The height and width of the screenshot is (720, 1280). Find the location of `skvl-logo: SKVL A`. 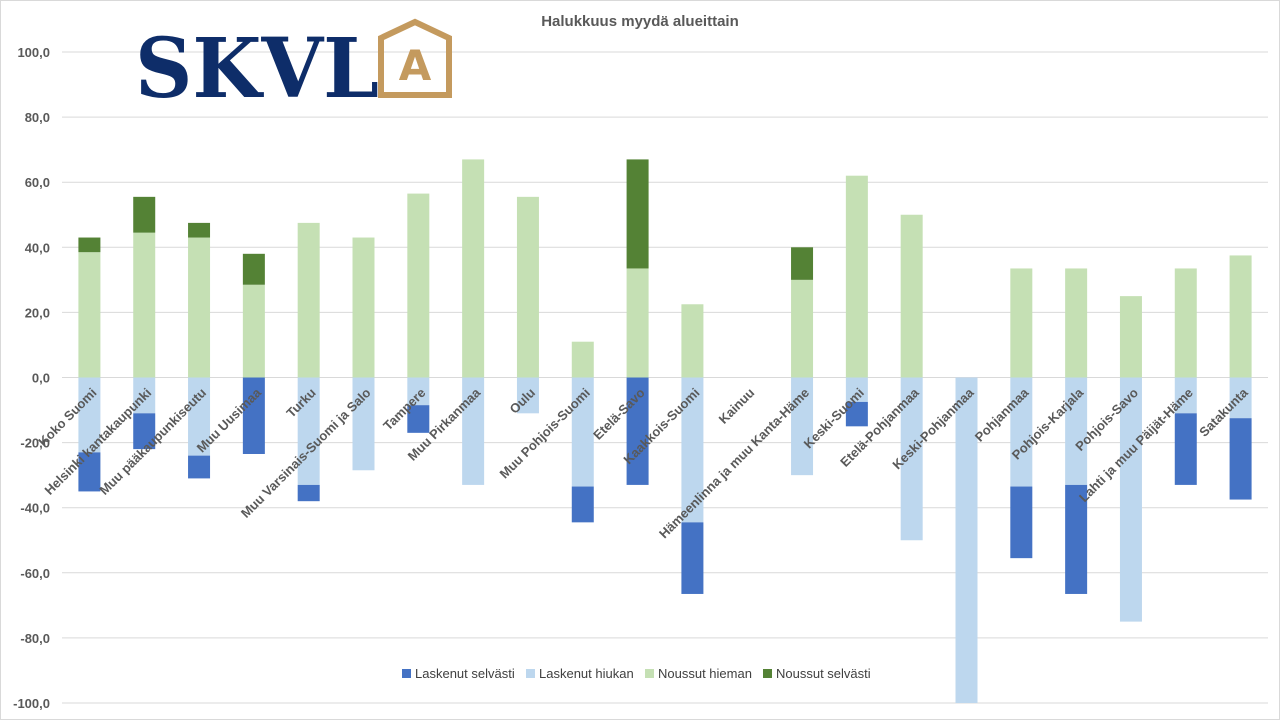

skvl-logo: SKVL A is located at coordinates (293, 67).